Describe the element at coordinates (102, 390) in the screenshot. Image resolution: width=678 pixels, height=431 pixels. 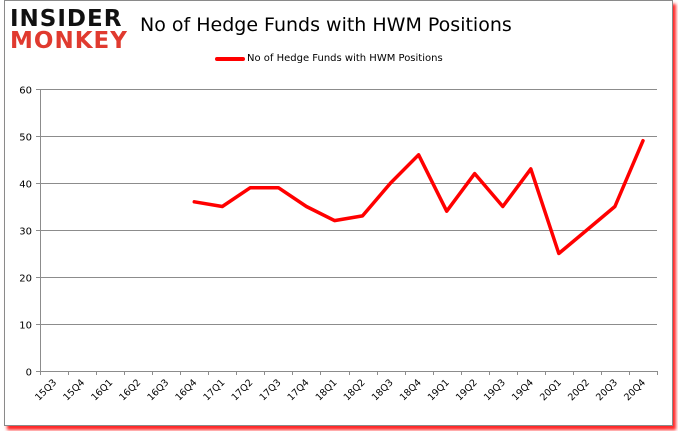
I see `x-tick-label: 16Q1` at that location.